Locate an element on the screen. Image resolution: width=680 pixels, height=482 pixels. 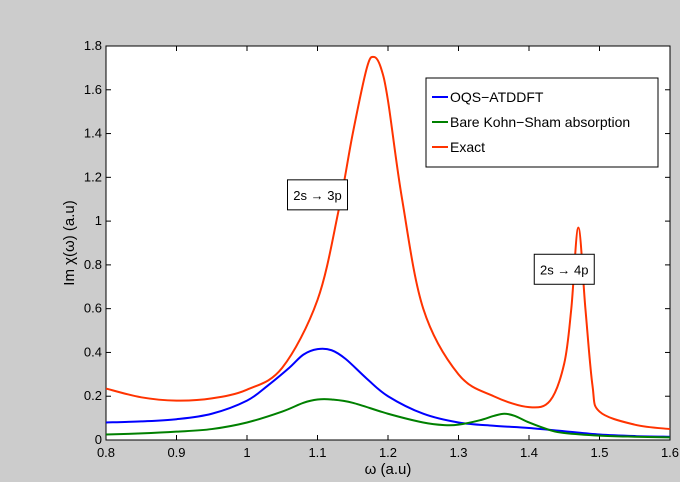
y-tick-label: 1.8 is located at coordinates (93, 45).